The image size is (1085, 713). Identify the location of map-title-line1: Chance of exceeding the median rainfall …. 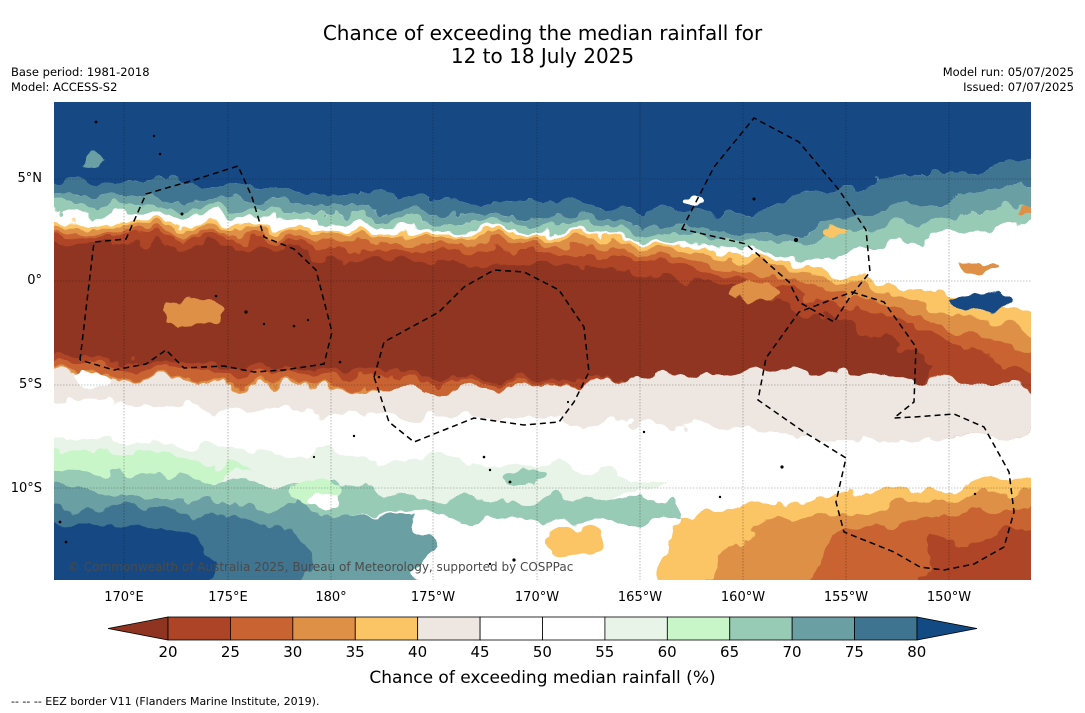
(542, 33).